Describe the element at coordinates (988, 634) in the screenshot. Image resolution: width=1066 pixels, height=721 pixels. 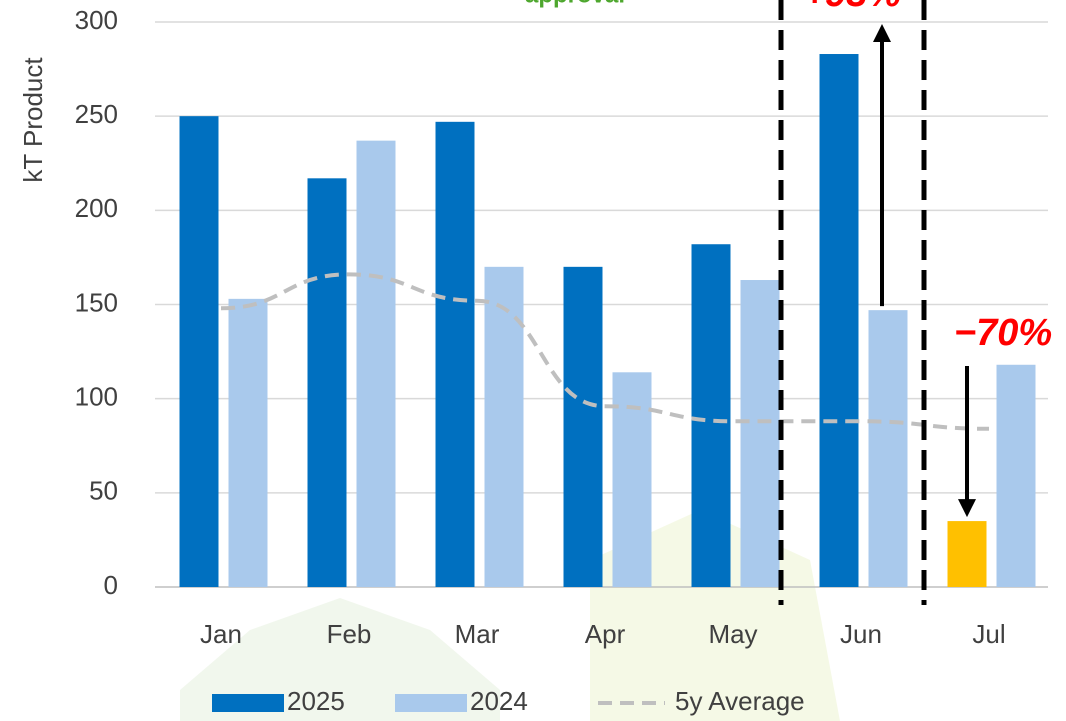
I see `x-tick-label: Jul` at that location.